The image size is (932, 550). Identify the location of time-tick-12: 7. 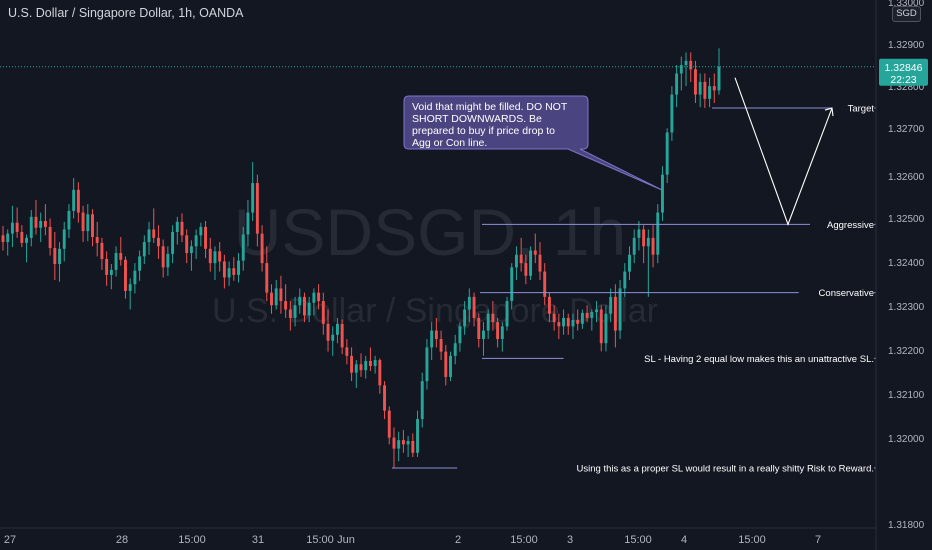
(818, 540).